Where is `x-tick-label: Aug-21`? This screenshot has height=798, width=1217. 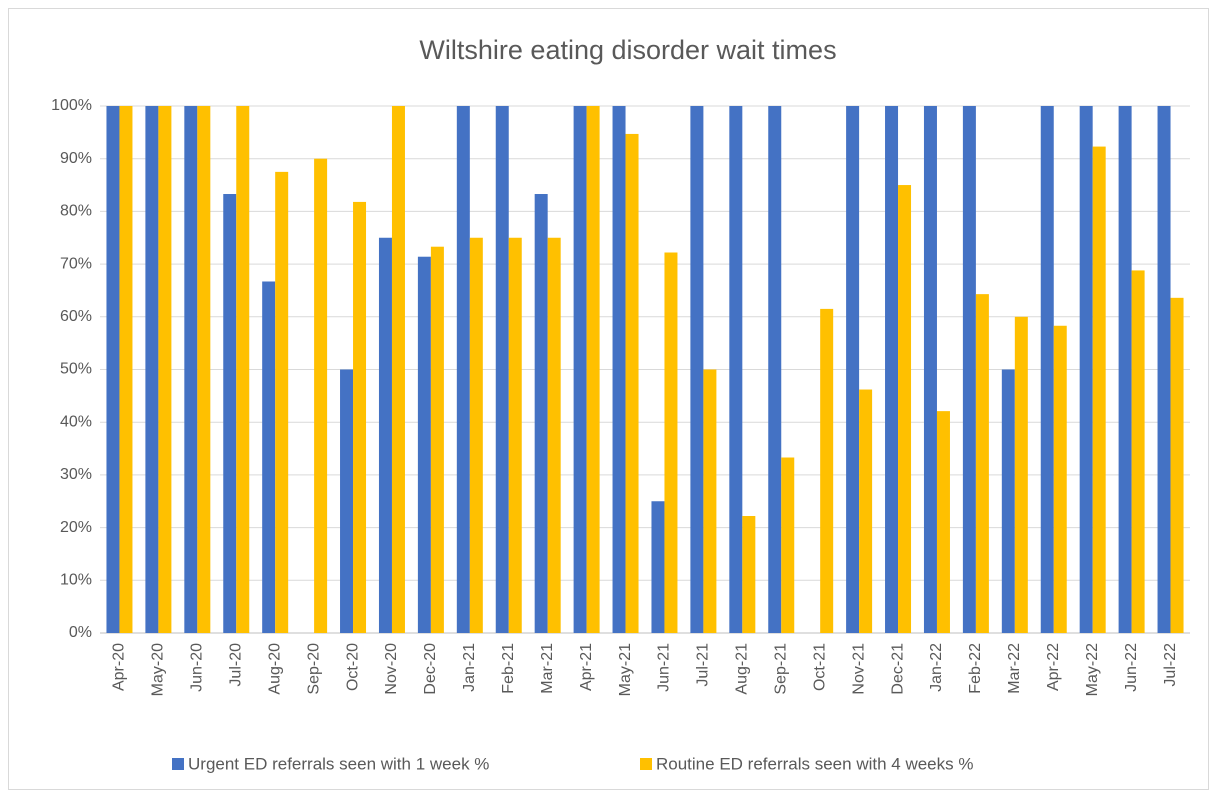
x-tick-label: Aug-21 is located at coordinates (742, 669).